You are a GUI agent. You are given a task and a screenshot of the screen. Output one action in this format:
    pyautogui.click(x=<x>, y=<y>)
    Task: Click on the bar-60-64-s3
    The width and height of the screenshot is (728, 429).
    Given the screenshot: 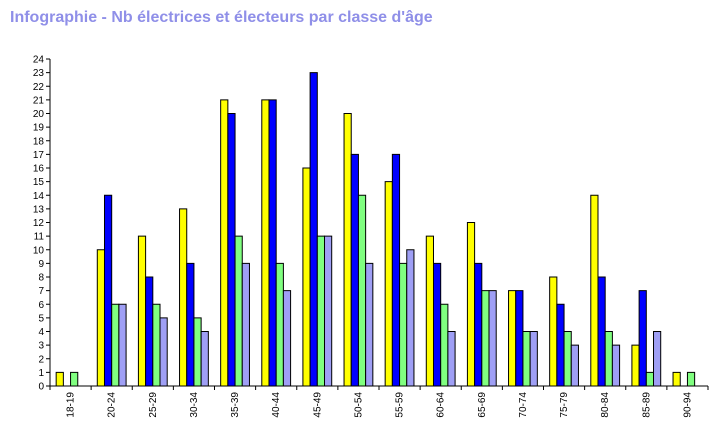 What is the action you would take?
    pyautogui.click(x=444, y=345)
    